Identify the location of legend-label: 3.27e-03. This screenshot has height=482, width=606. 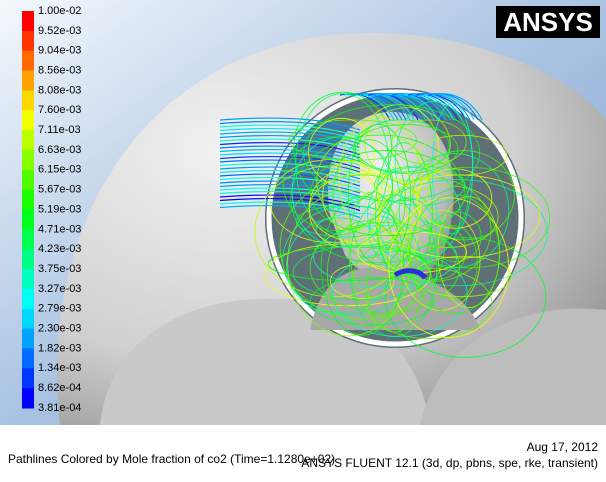
(59, 289).